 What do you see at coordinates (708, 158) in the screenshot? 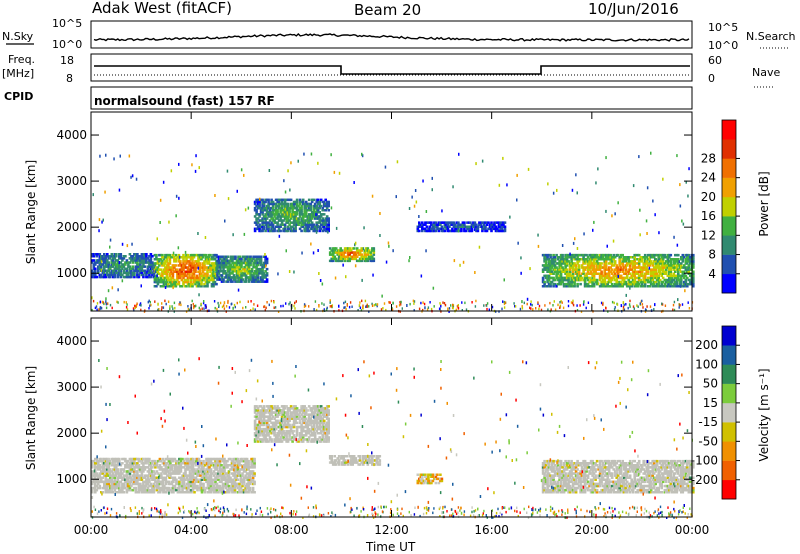
I see `colorbar-tick-label: 28` at bounding box center [708, 158].